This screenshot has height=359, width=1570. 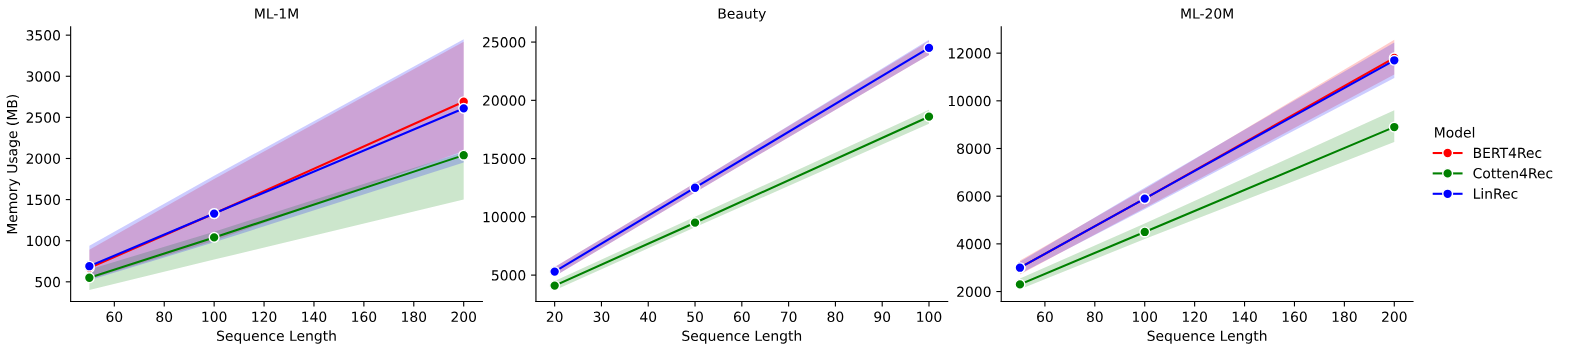 I want to click on legend-label: LinRec, so click(x=1495, y=193).